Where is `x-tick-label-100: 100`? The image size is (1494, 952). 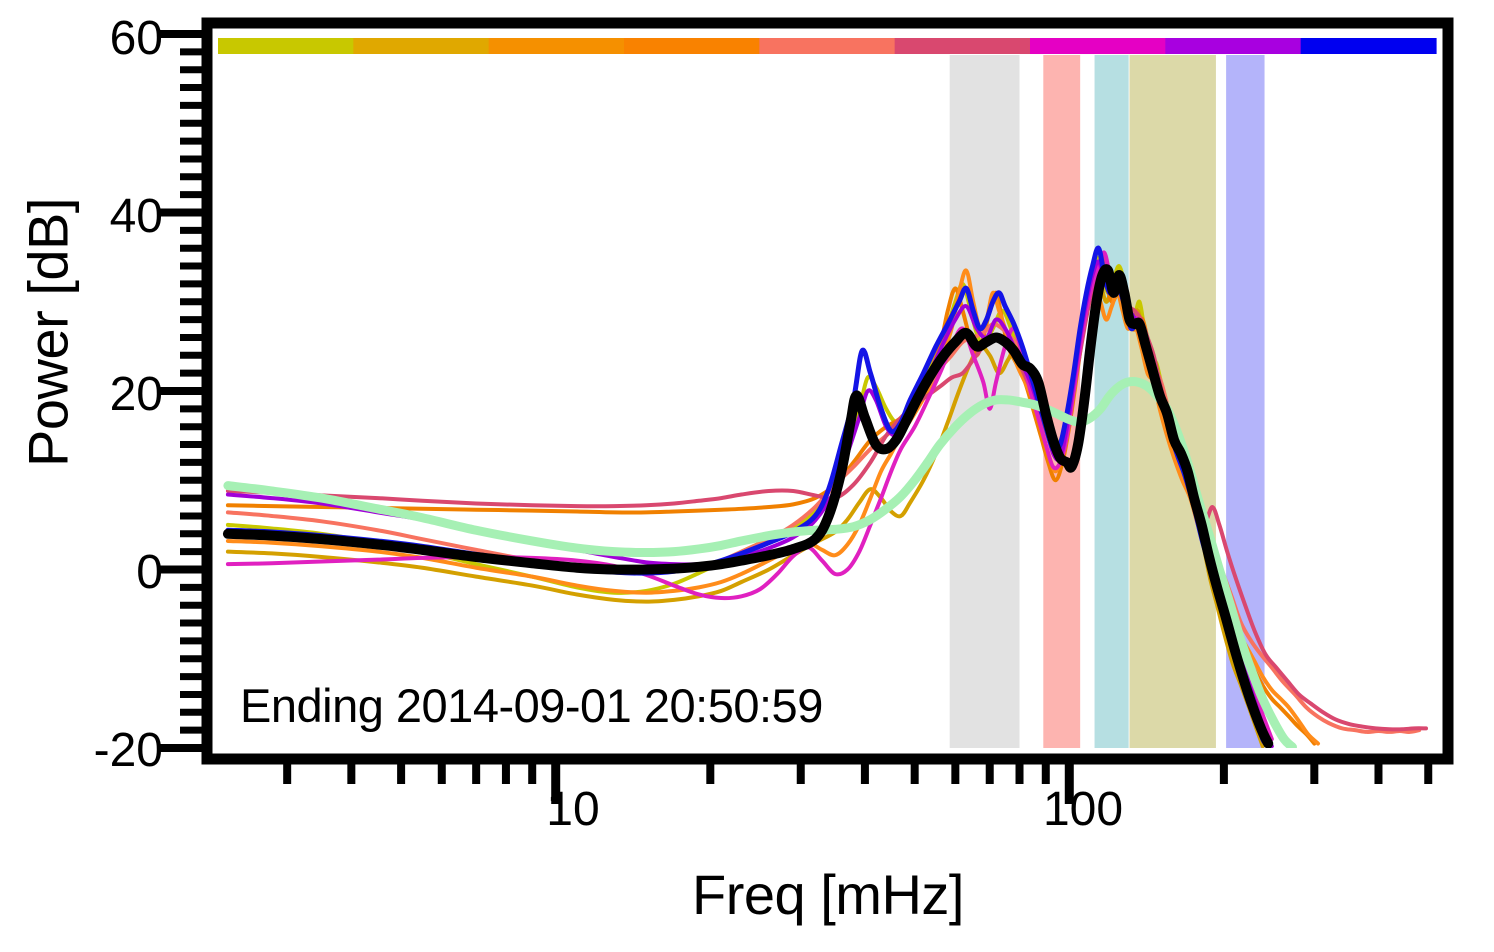
x-tick-label-100: 100 is located at coordinates (1083, 809).